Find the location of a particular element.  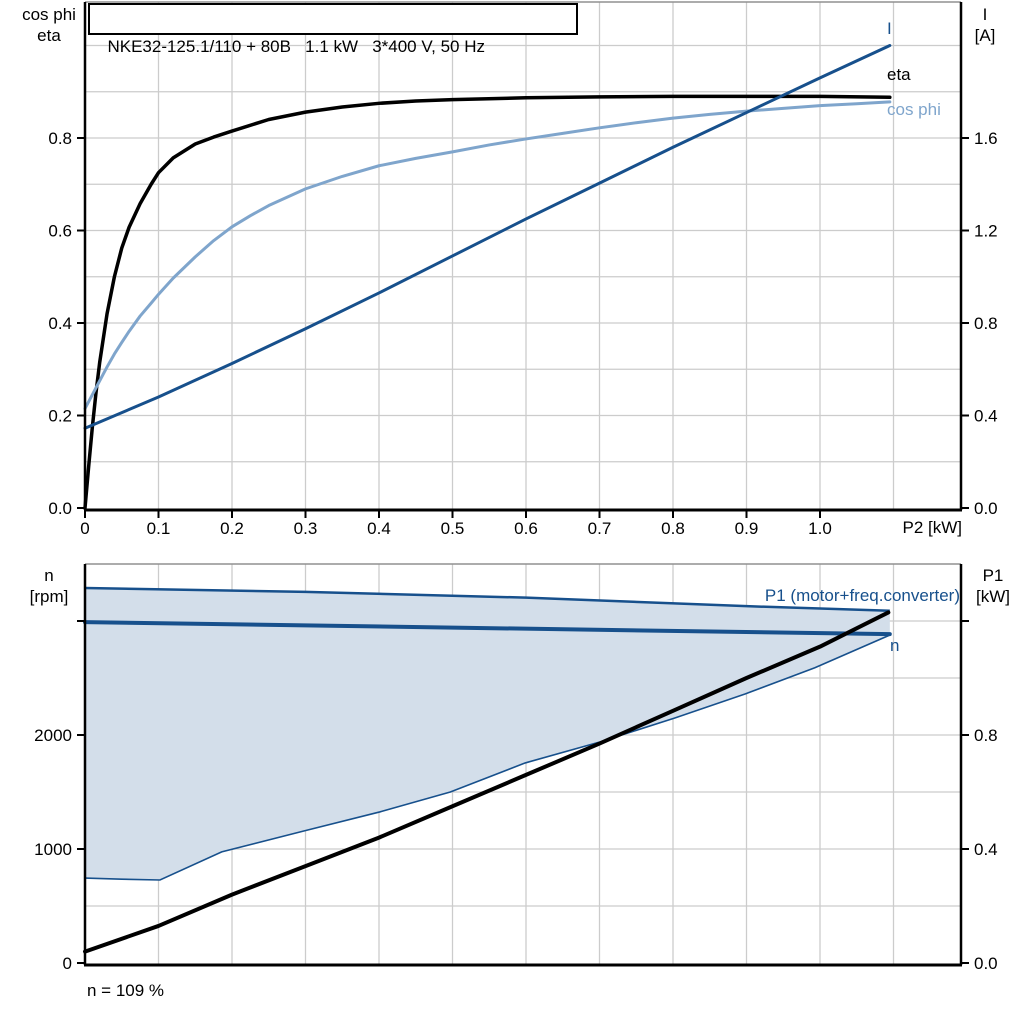

right-axis-title-line1: I is located at coordinates (985, 14).